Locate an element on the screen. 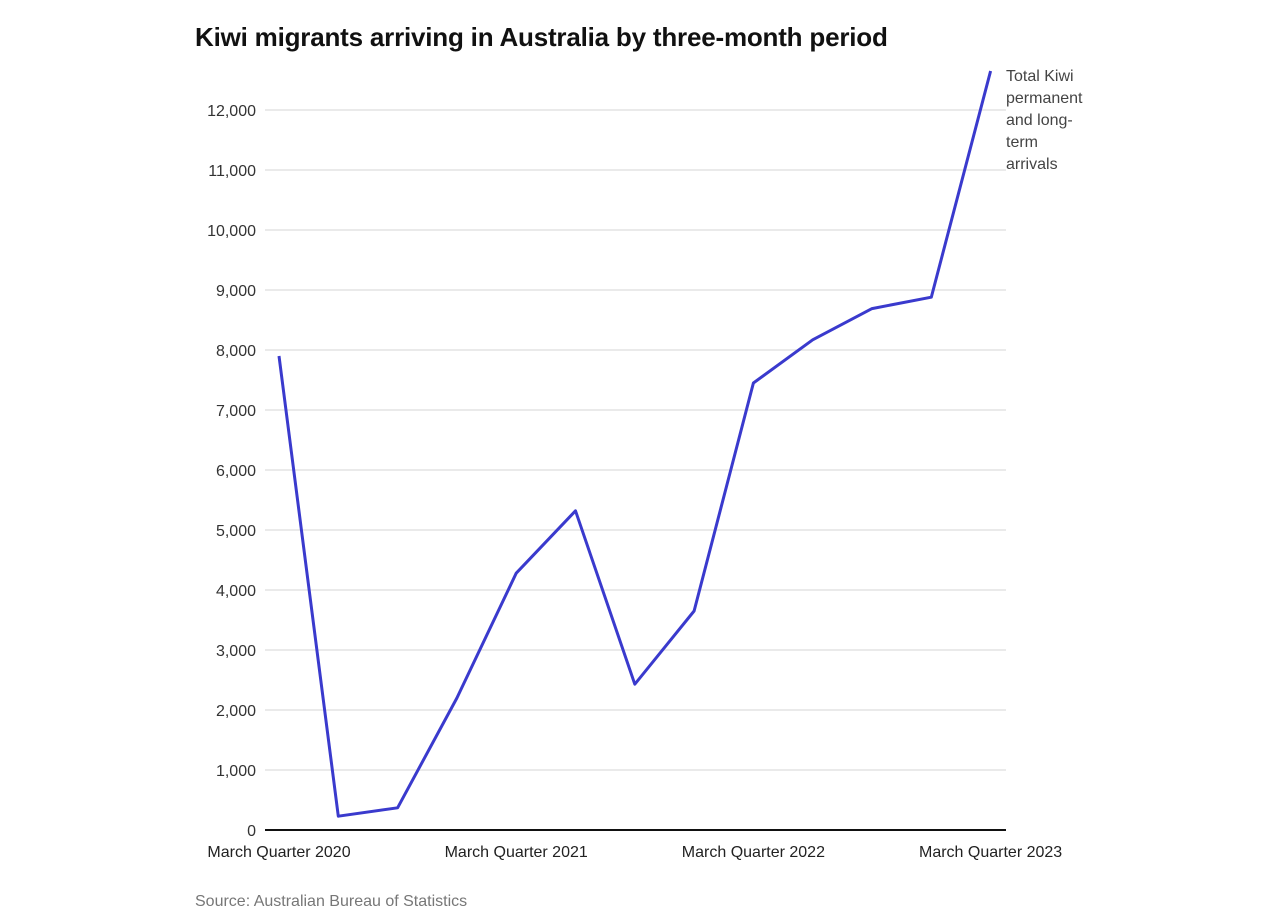 The height and width of the screenshot is (916, 1265). y-tick-label: 4,000 is located at coordinates (236, 591).